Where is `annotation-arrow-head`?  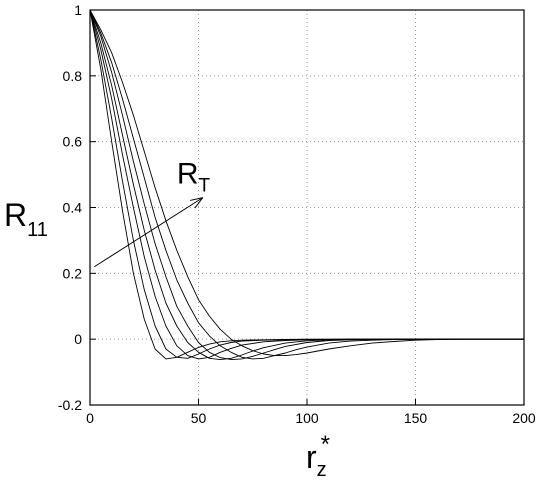 annotation-arrow-head is located at coordinates (197, 203).